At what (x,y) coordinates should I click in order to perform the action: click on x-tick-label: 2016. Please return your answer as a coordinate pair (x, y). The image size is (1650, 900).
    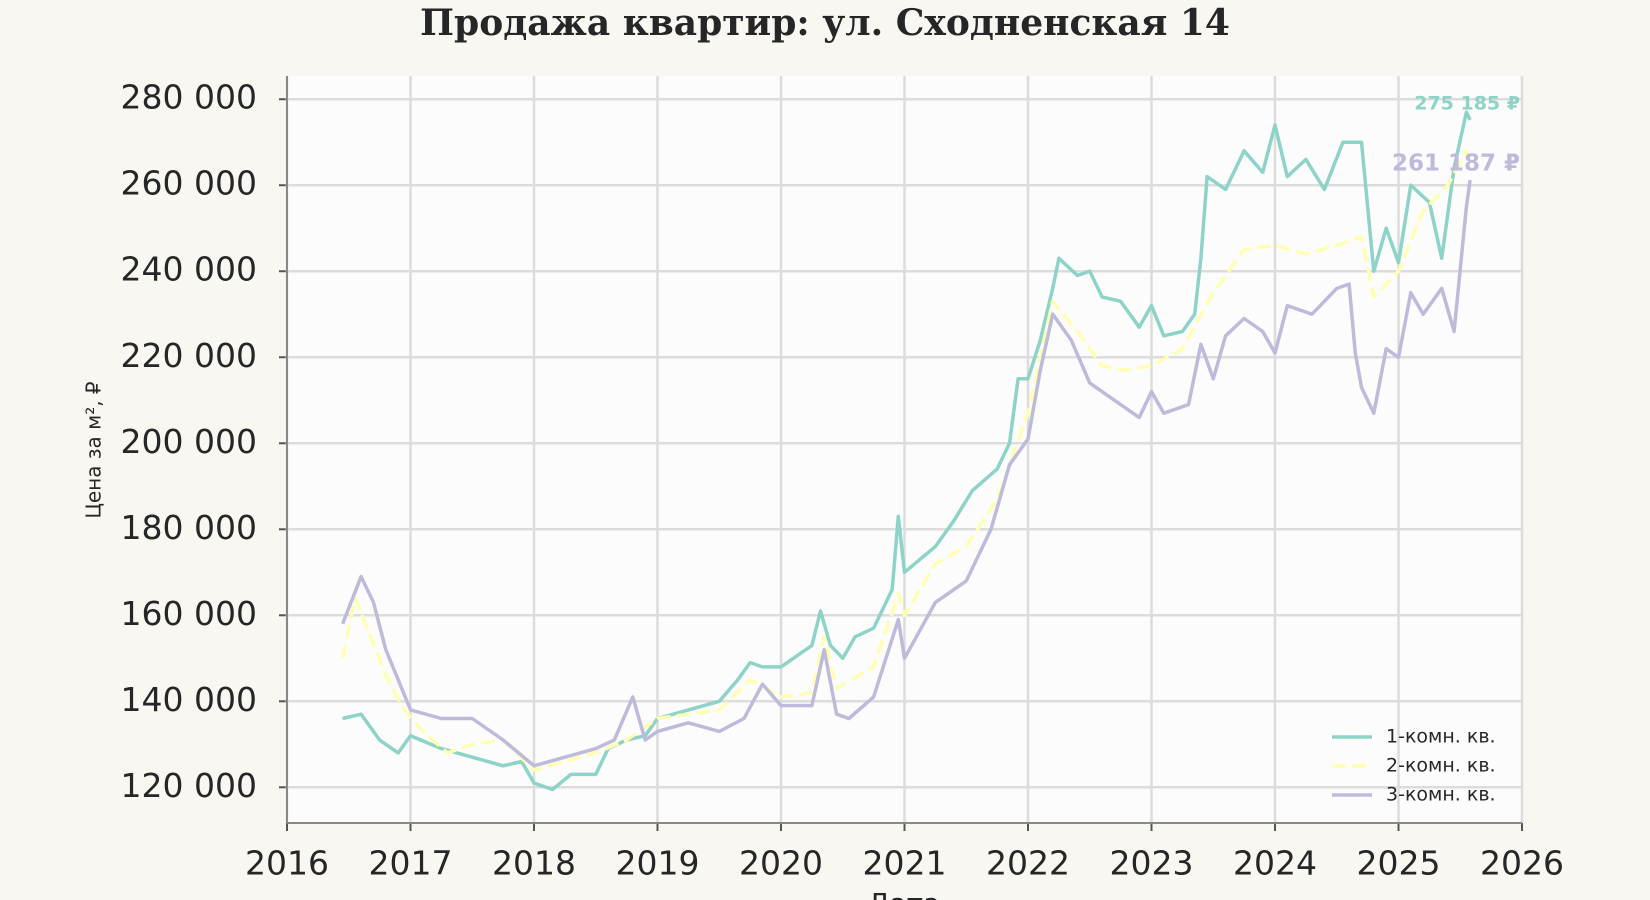
    Looking at the image, I should click on (287, 863).